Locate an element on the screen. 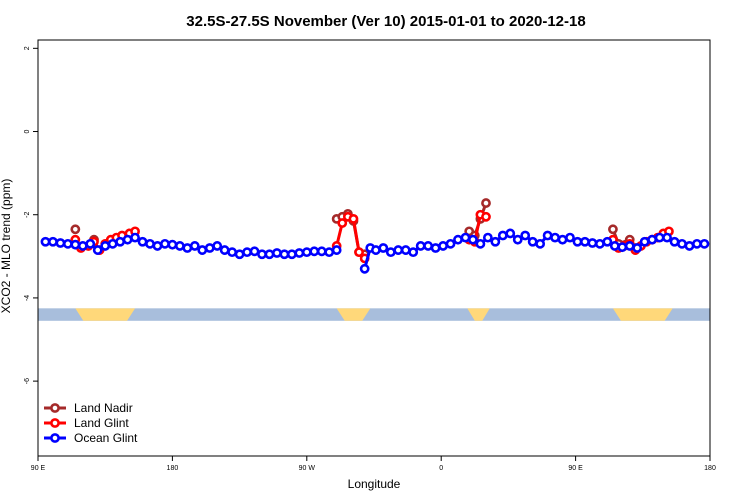  series-ocean-glint is located at coordinates (375, 251).